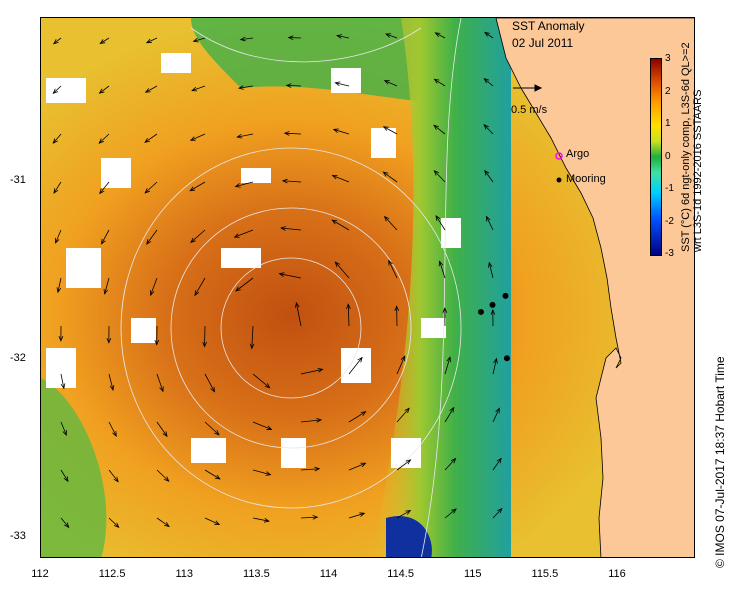  What do you see at coordinates (545, 574) in the screenshot?
I see `x-tick-label: 115.5` at bounding box center [545, 574].